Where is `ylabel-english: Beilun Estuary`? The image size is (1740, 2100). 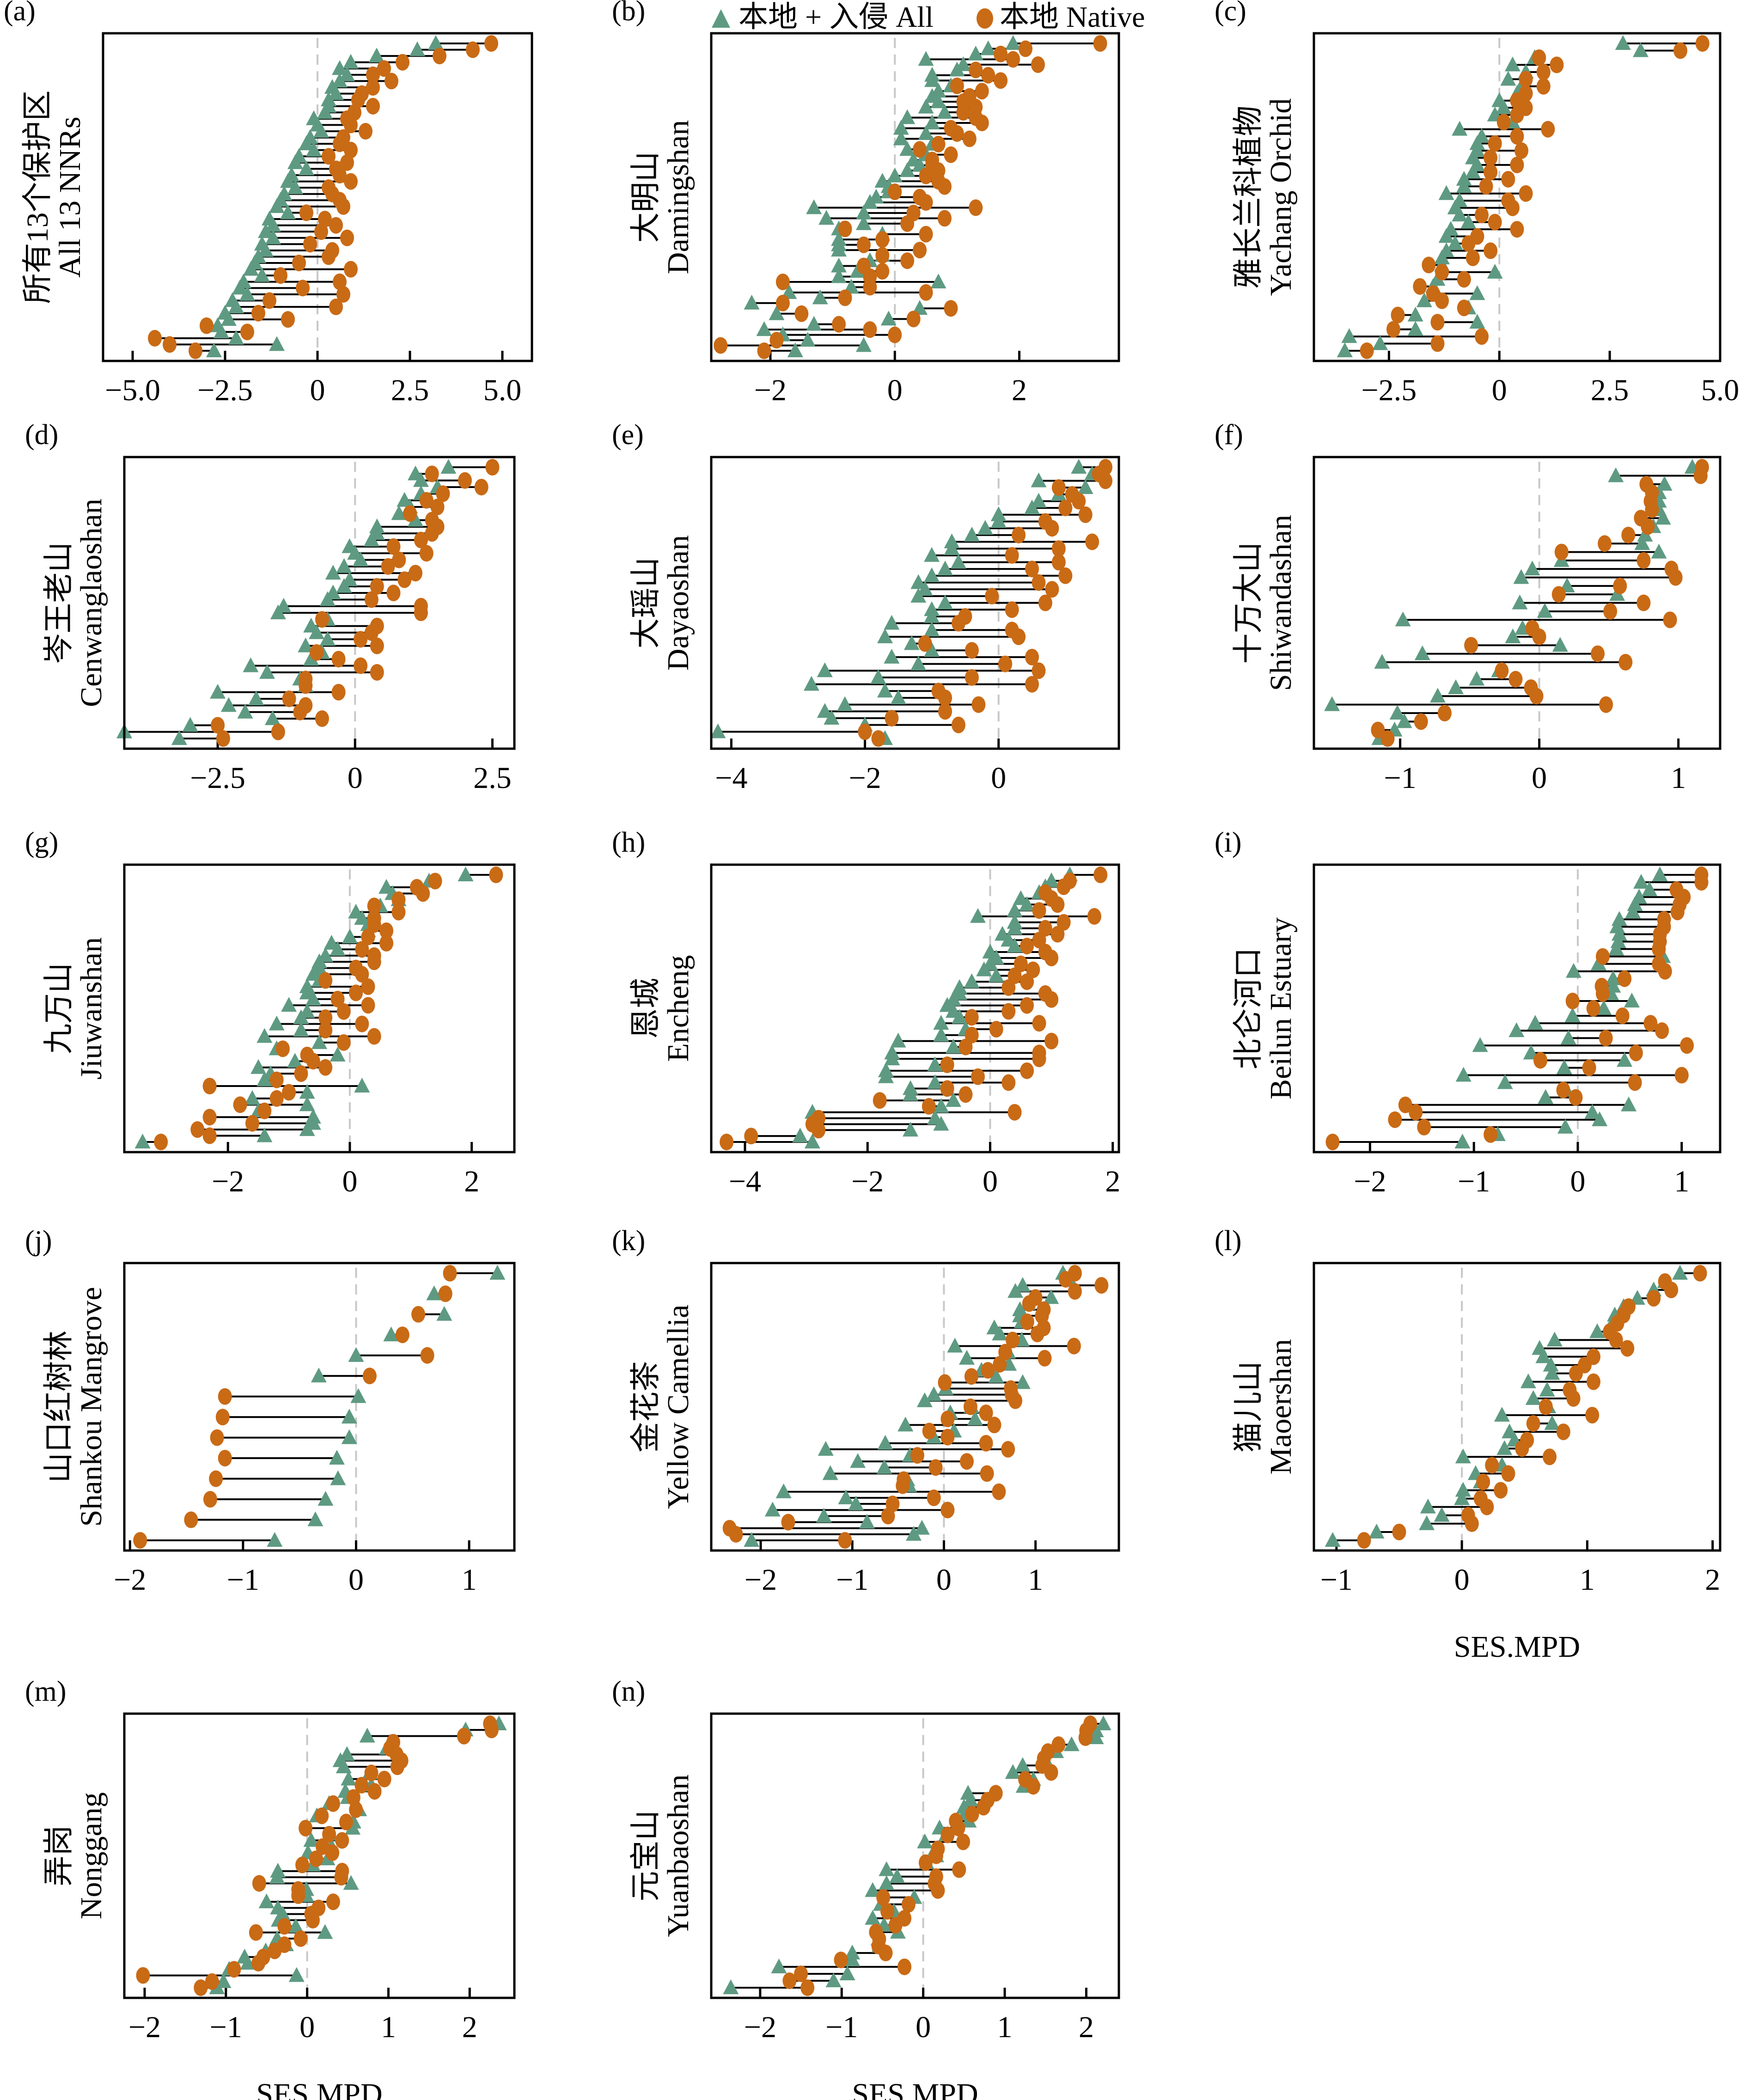 ylabel-english: Beilun Estuary is located at coordinates (1281, 1008).